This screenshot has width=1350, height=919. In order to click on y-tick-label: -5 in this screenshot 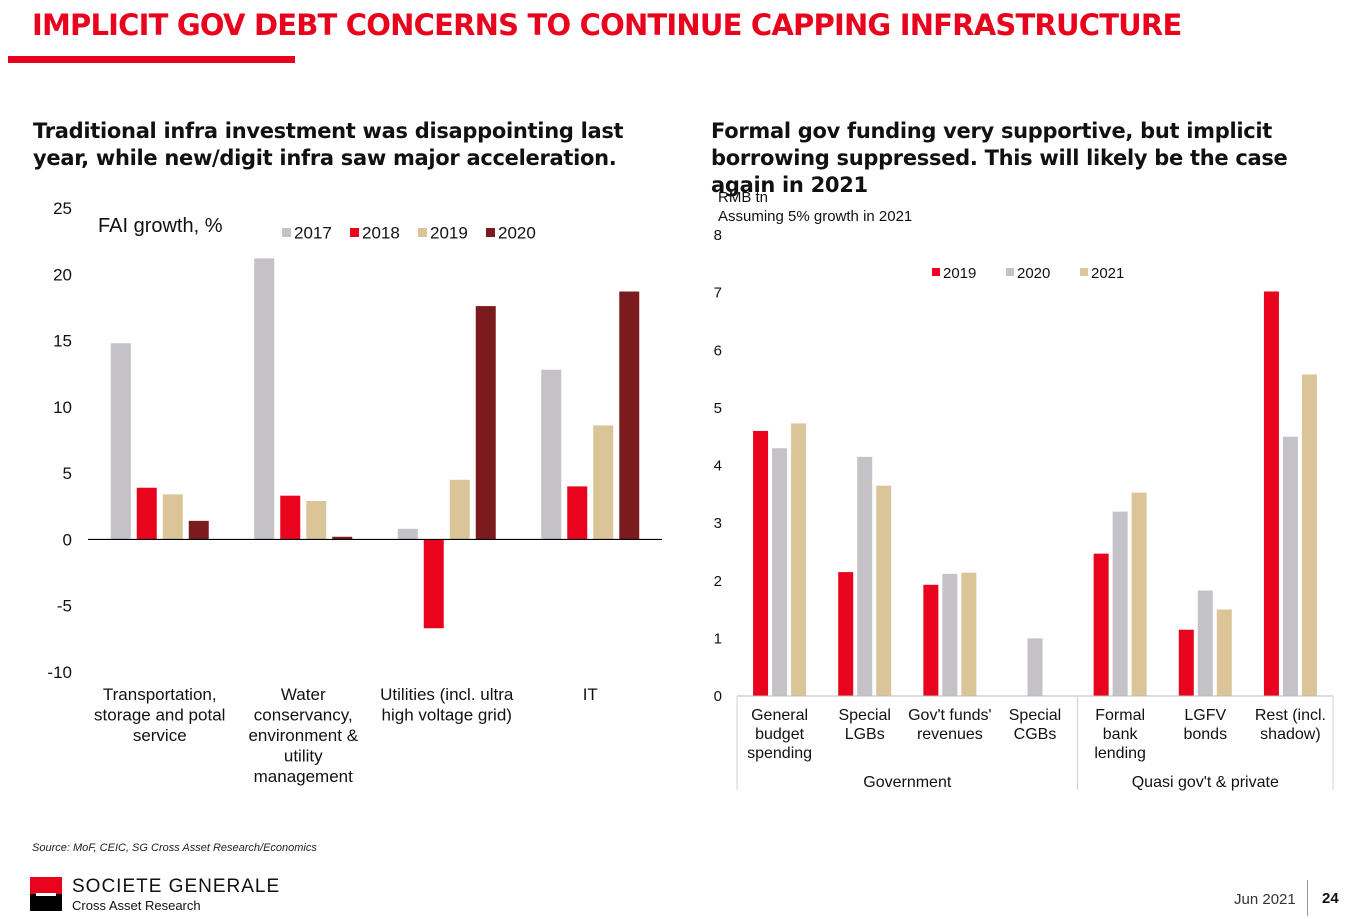, I will do `click(64, 606)`.